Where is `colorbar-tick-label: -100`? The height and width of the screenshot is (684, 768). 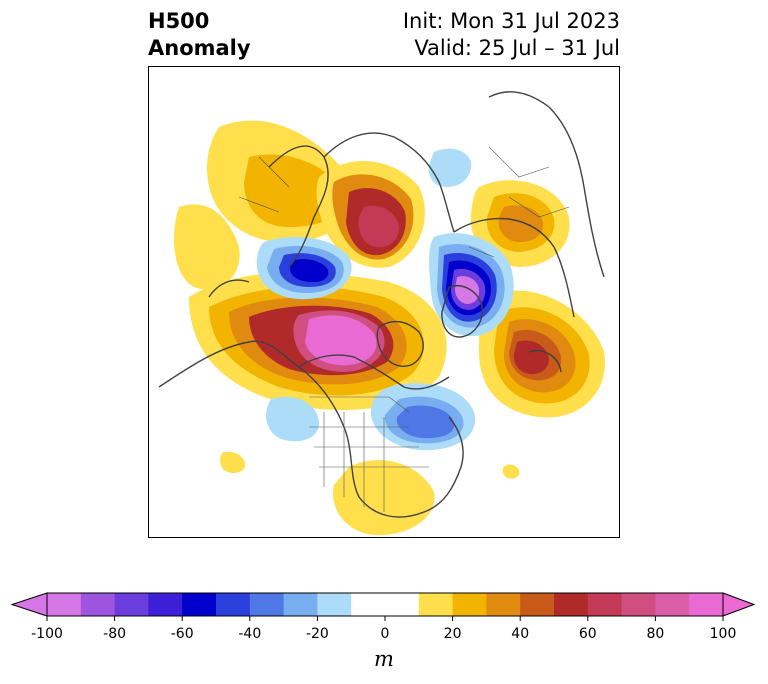
colorbar-tick-label: -100 is located at coordinates (47, 634).